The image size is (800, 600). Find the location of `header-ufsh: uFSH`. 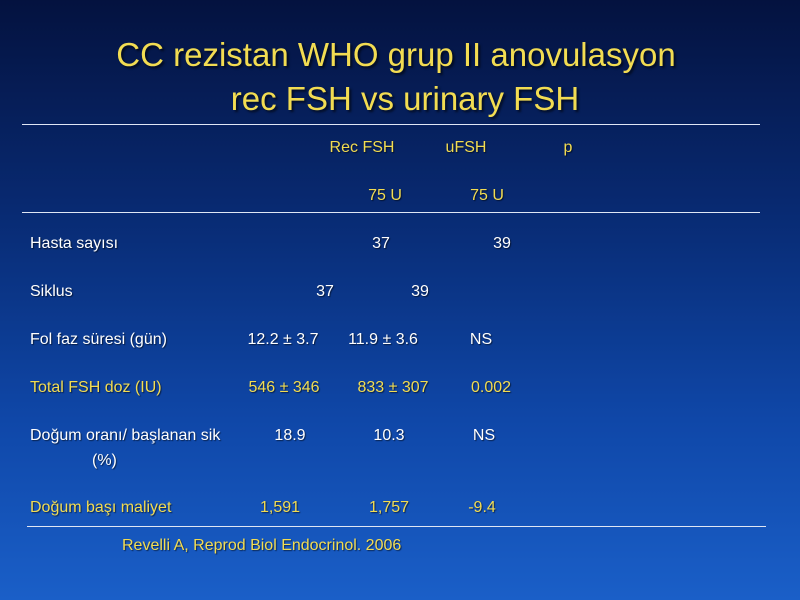

header-ufsh: uFSH is located at coordinates (466, 147).